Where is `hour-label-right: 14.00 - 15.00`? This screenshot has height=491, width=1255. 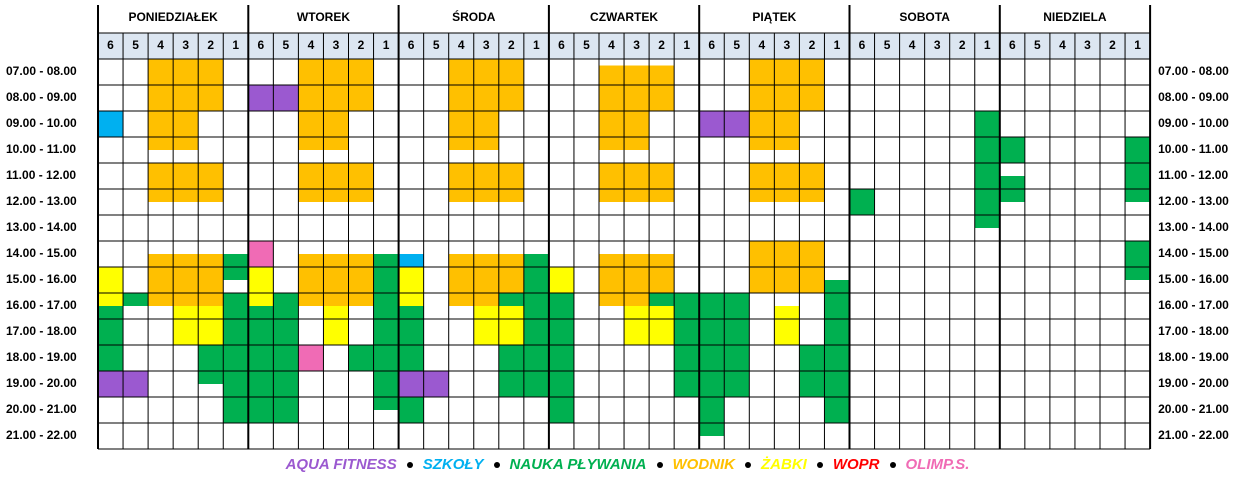 hour-label-right: 14.00 - 15.00 is located at coordinates (1193, 253).